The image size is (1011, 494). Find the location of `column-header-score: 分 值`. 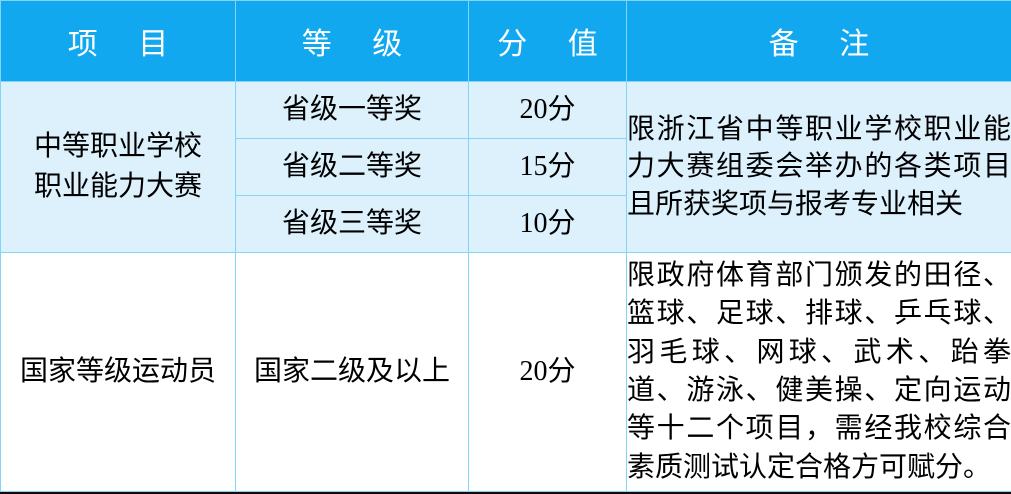

column-header-score: 分 值 is located at coordinates (547, 41).